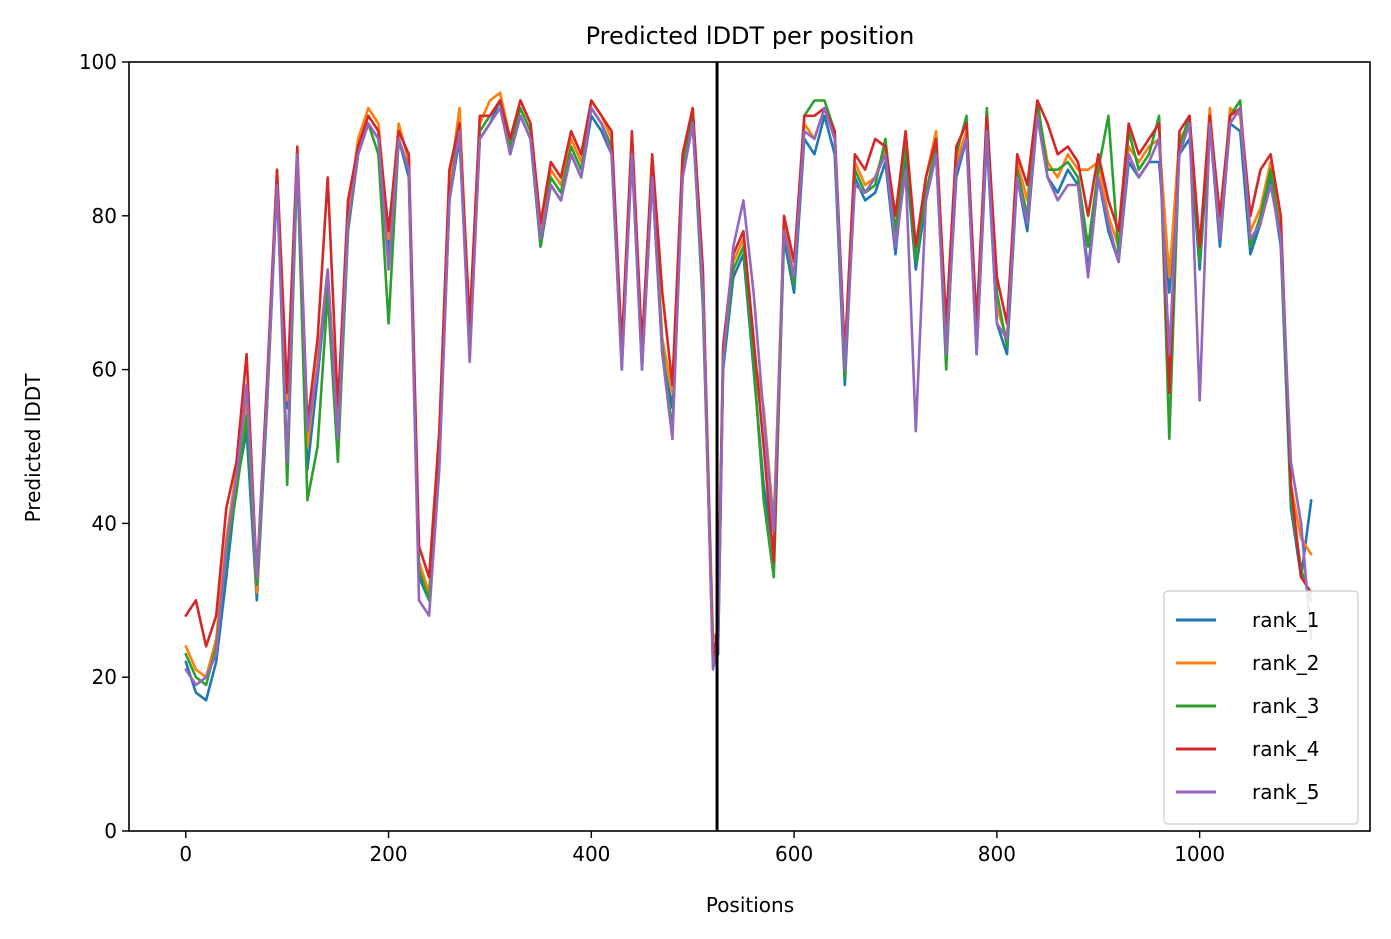  What do you see at coordinates (104, 523) in the screenshot?
I see `y-tick-label: 40` at bounding box center [104, 523].